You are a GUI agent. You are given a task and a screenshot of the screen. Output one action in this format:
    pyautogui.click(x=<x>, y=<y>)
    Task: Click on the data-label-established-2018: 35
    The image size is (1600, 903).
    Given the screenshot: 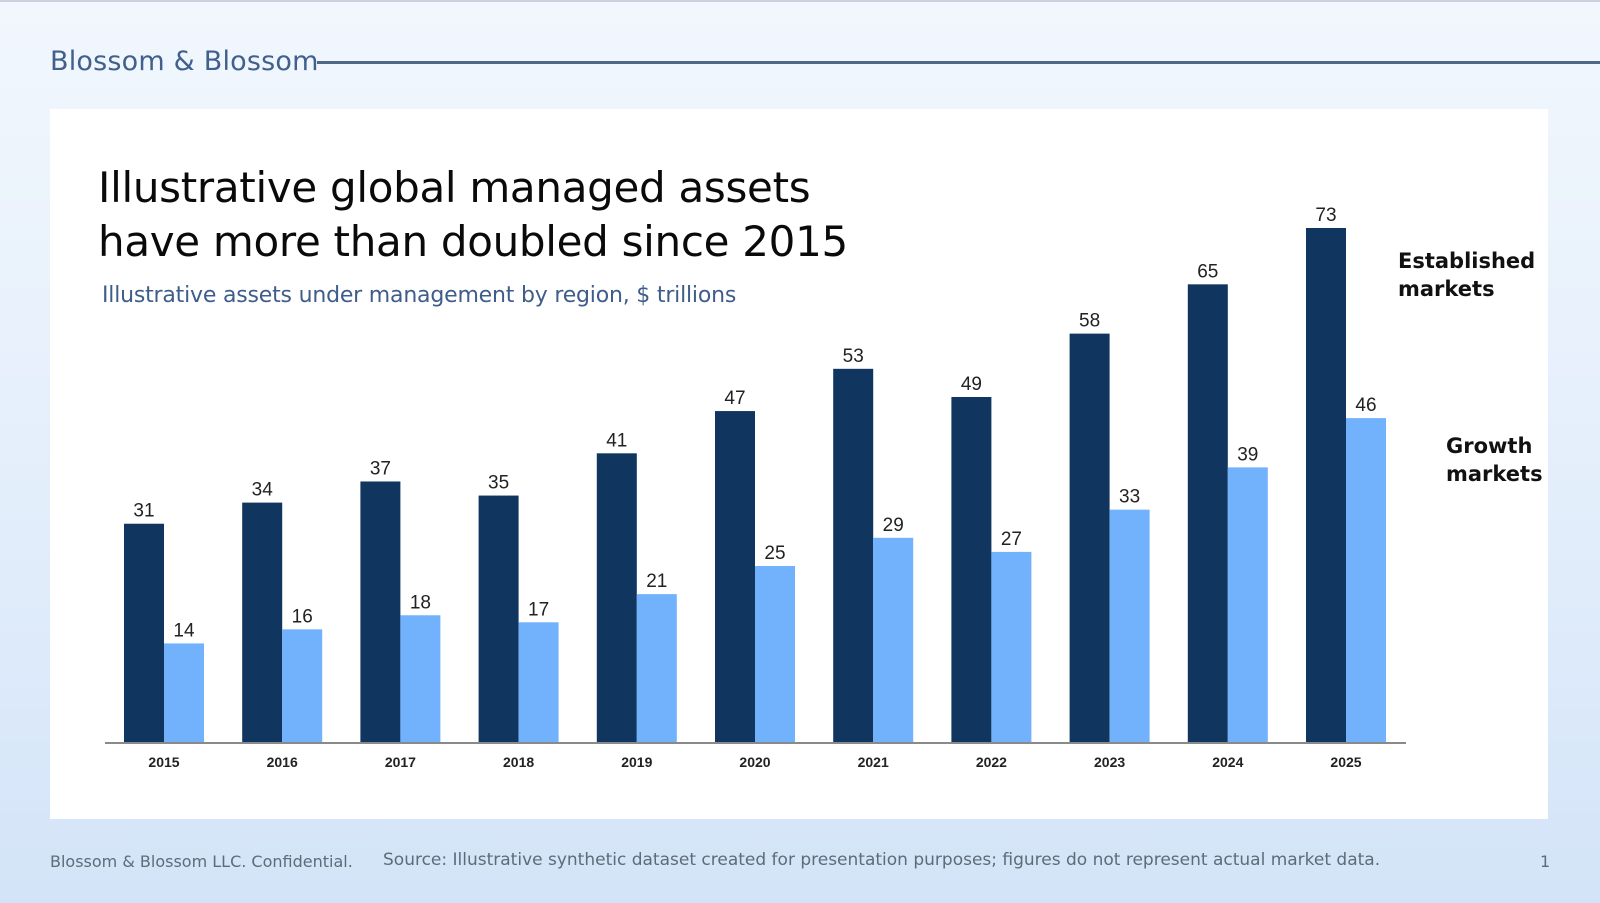 What is the action you would take?
    pyautogui.click(x=498, y=483)
    